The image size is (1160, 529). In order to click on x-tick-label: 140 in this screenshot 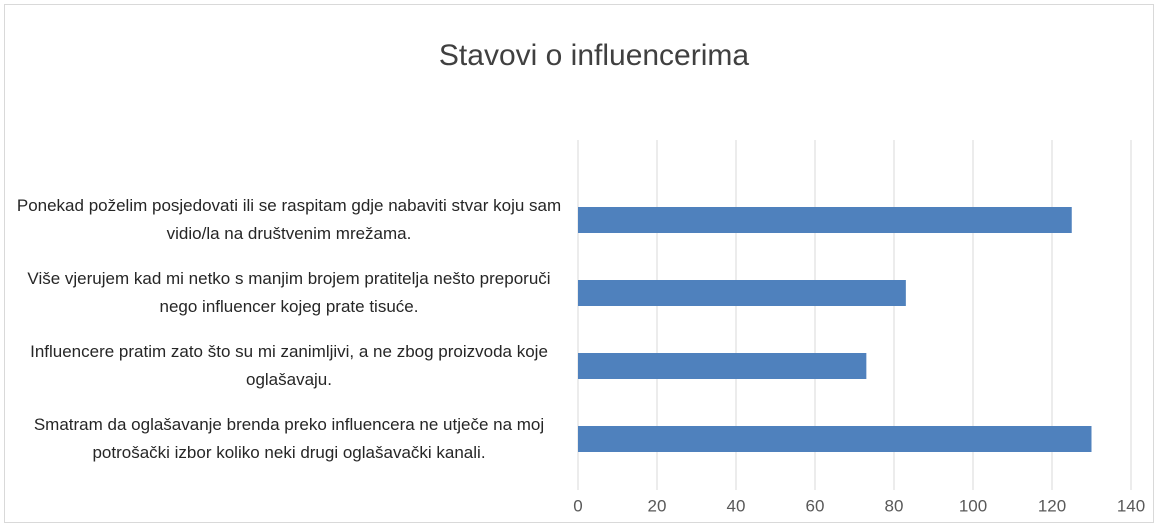, I will do `click(1131, 505)`.